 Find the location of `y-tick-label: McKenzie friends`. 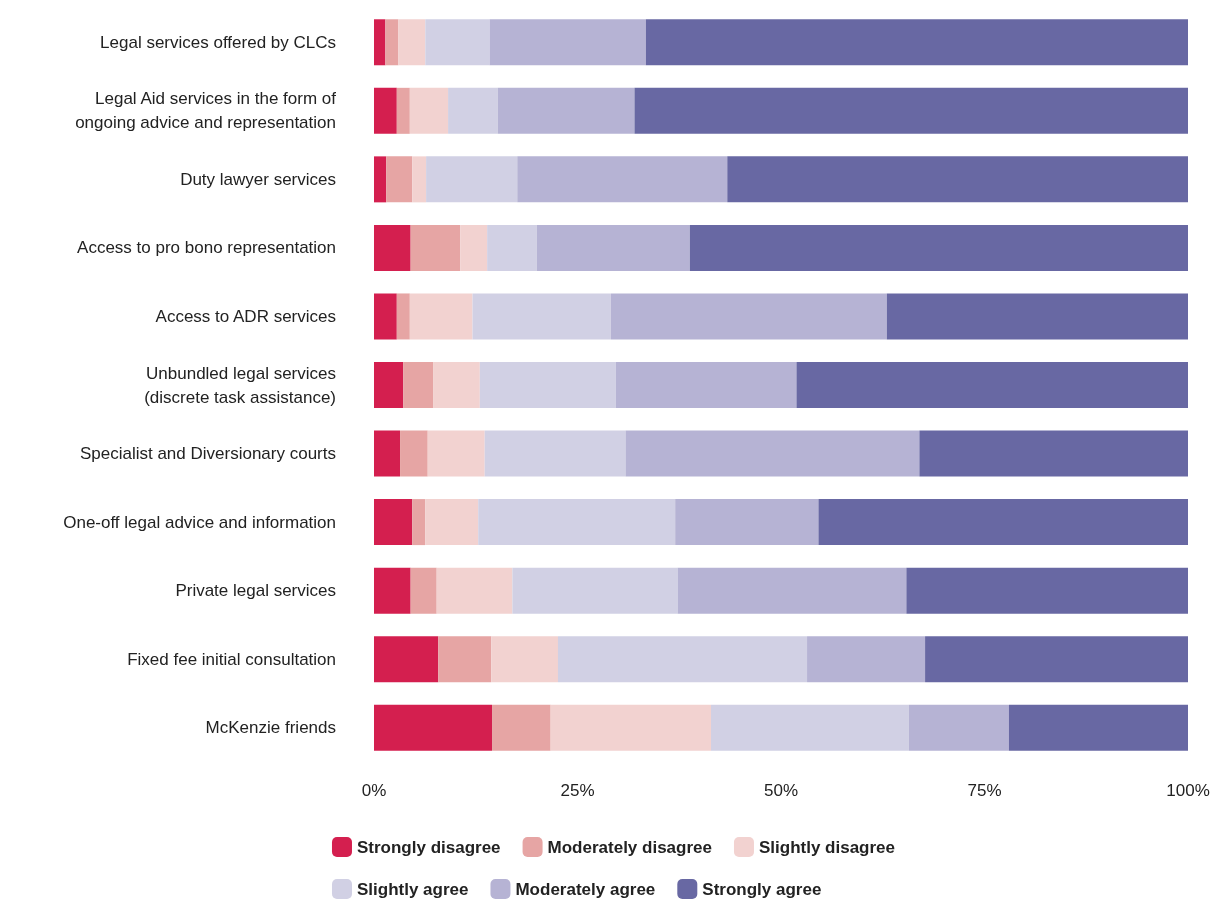

y-tick-label: McKenzie friends is located at coordinates (270, 728).